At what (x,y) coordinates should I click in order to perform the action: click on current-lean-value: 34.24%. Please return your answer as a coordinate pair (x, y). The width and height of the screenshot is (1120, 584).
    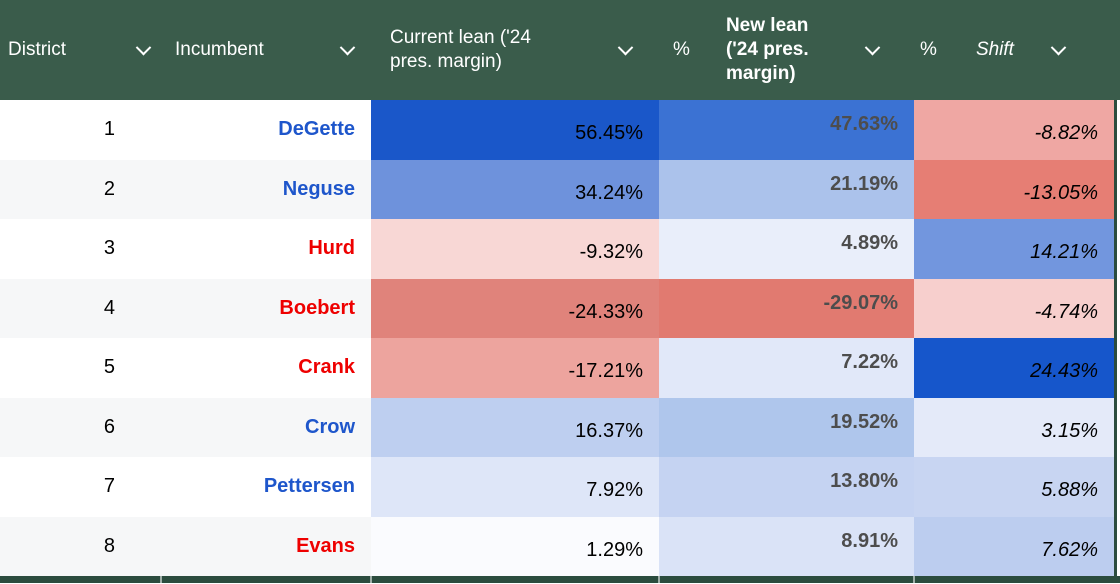
    Looking at the image, I should click on (609, 192).